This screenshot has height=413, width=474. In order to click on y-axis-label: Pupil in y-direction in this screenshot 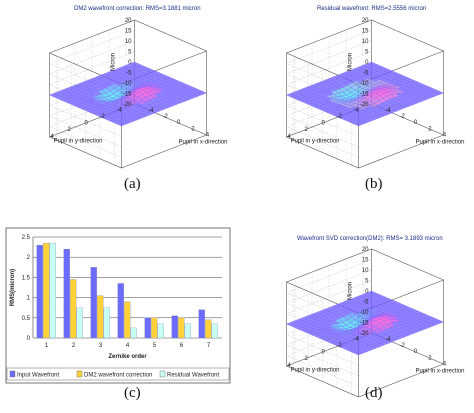, I will do `click(314, 371)`.